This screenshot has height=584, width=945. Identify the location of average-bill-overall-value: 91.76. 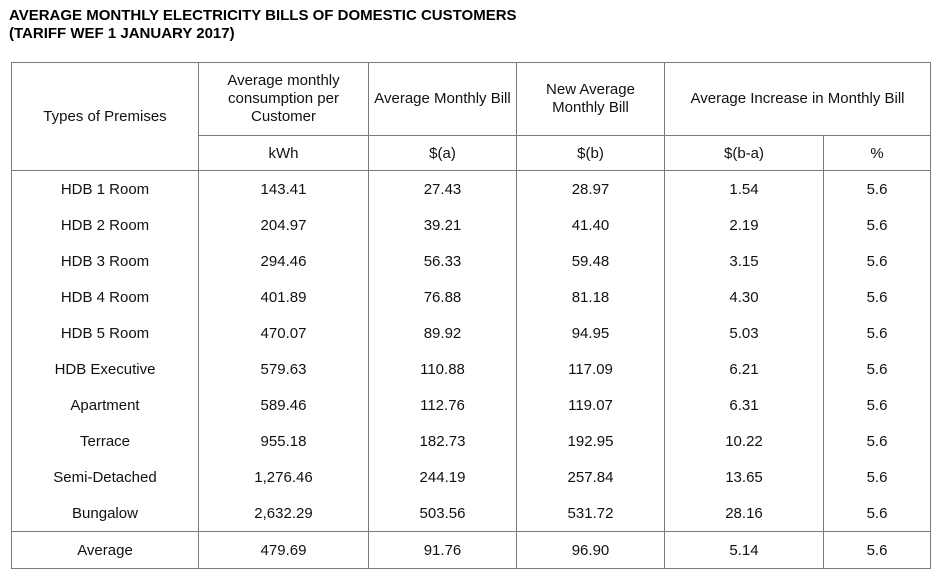
(442, 550).